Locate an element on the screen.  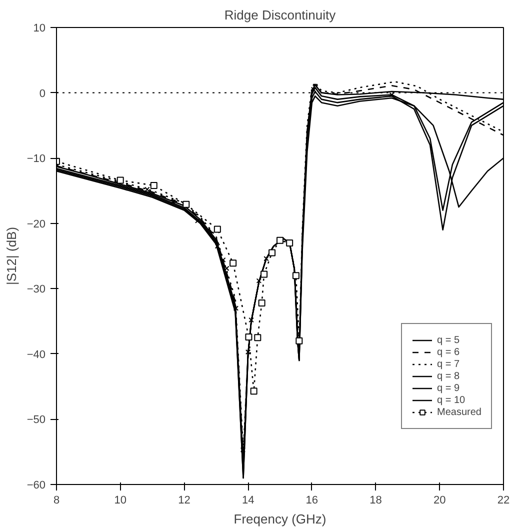
legend-label: q = 7 is located at coordinates (448, 364).